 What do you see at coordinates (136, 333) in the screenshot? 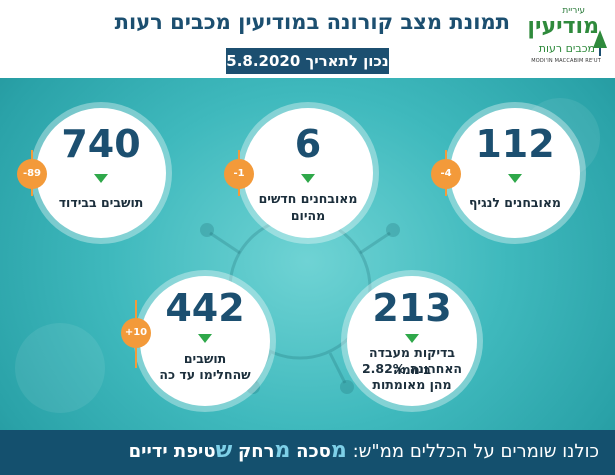
I see `change-badge: +10` at bounding box center [136, 333].